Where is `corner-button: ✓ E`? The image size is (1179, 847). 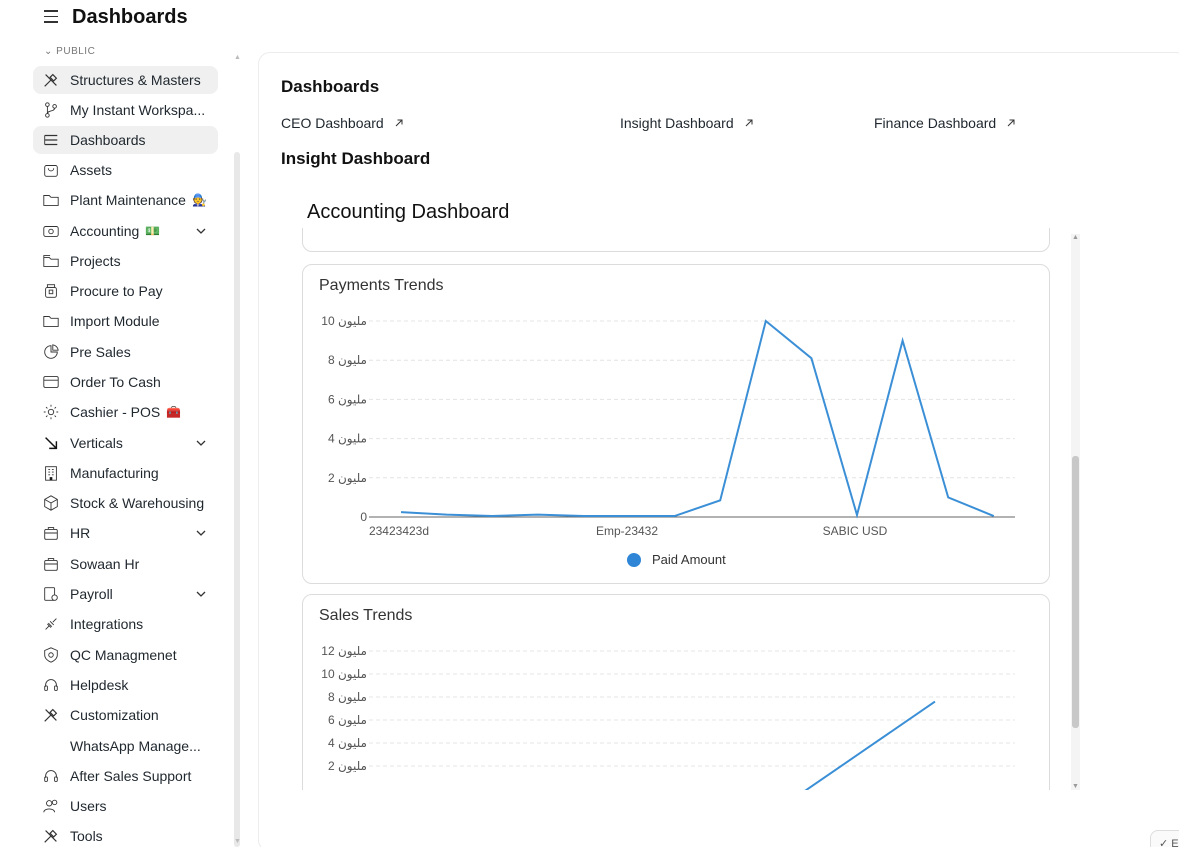
corner-button: ✓ E is located at coordinates (1164, 838).